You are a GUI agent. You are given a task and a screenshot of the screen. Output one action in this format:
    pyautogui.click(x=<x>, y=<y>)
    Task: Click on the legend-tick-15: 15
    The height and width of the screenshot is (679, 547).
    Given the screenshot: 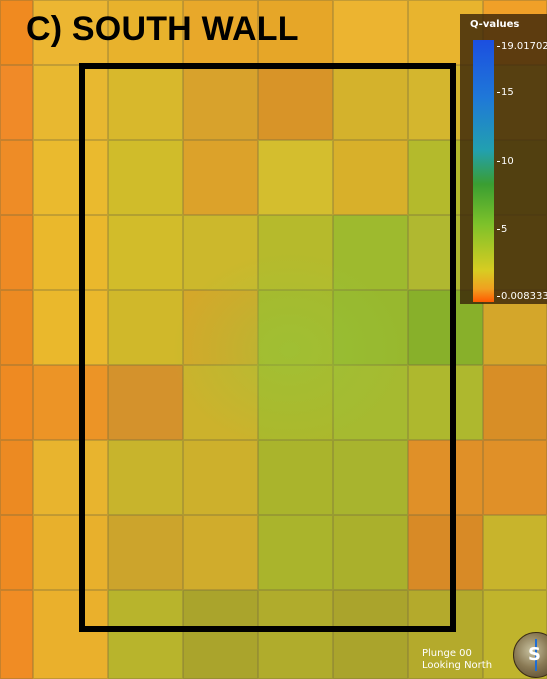 What is the action you would take?
    pyautogui.click(x=505, y=92)
    